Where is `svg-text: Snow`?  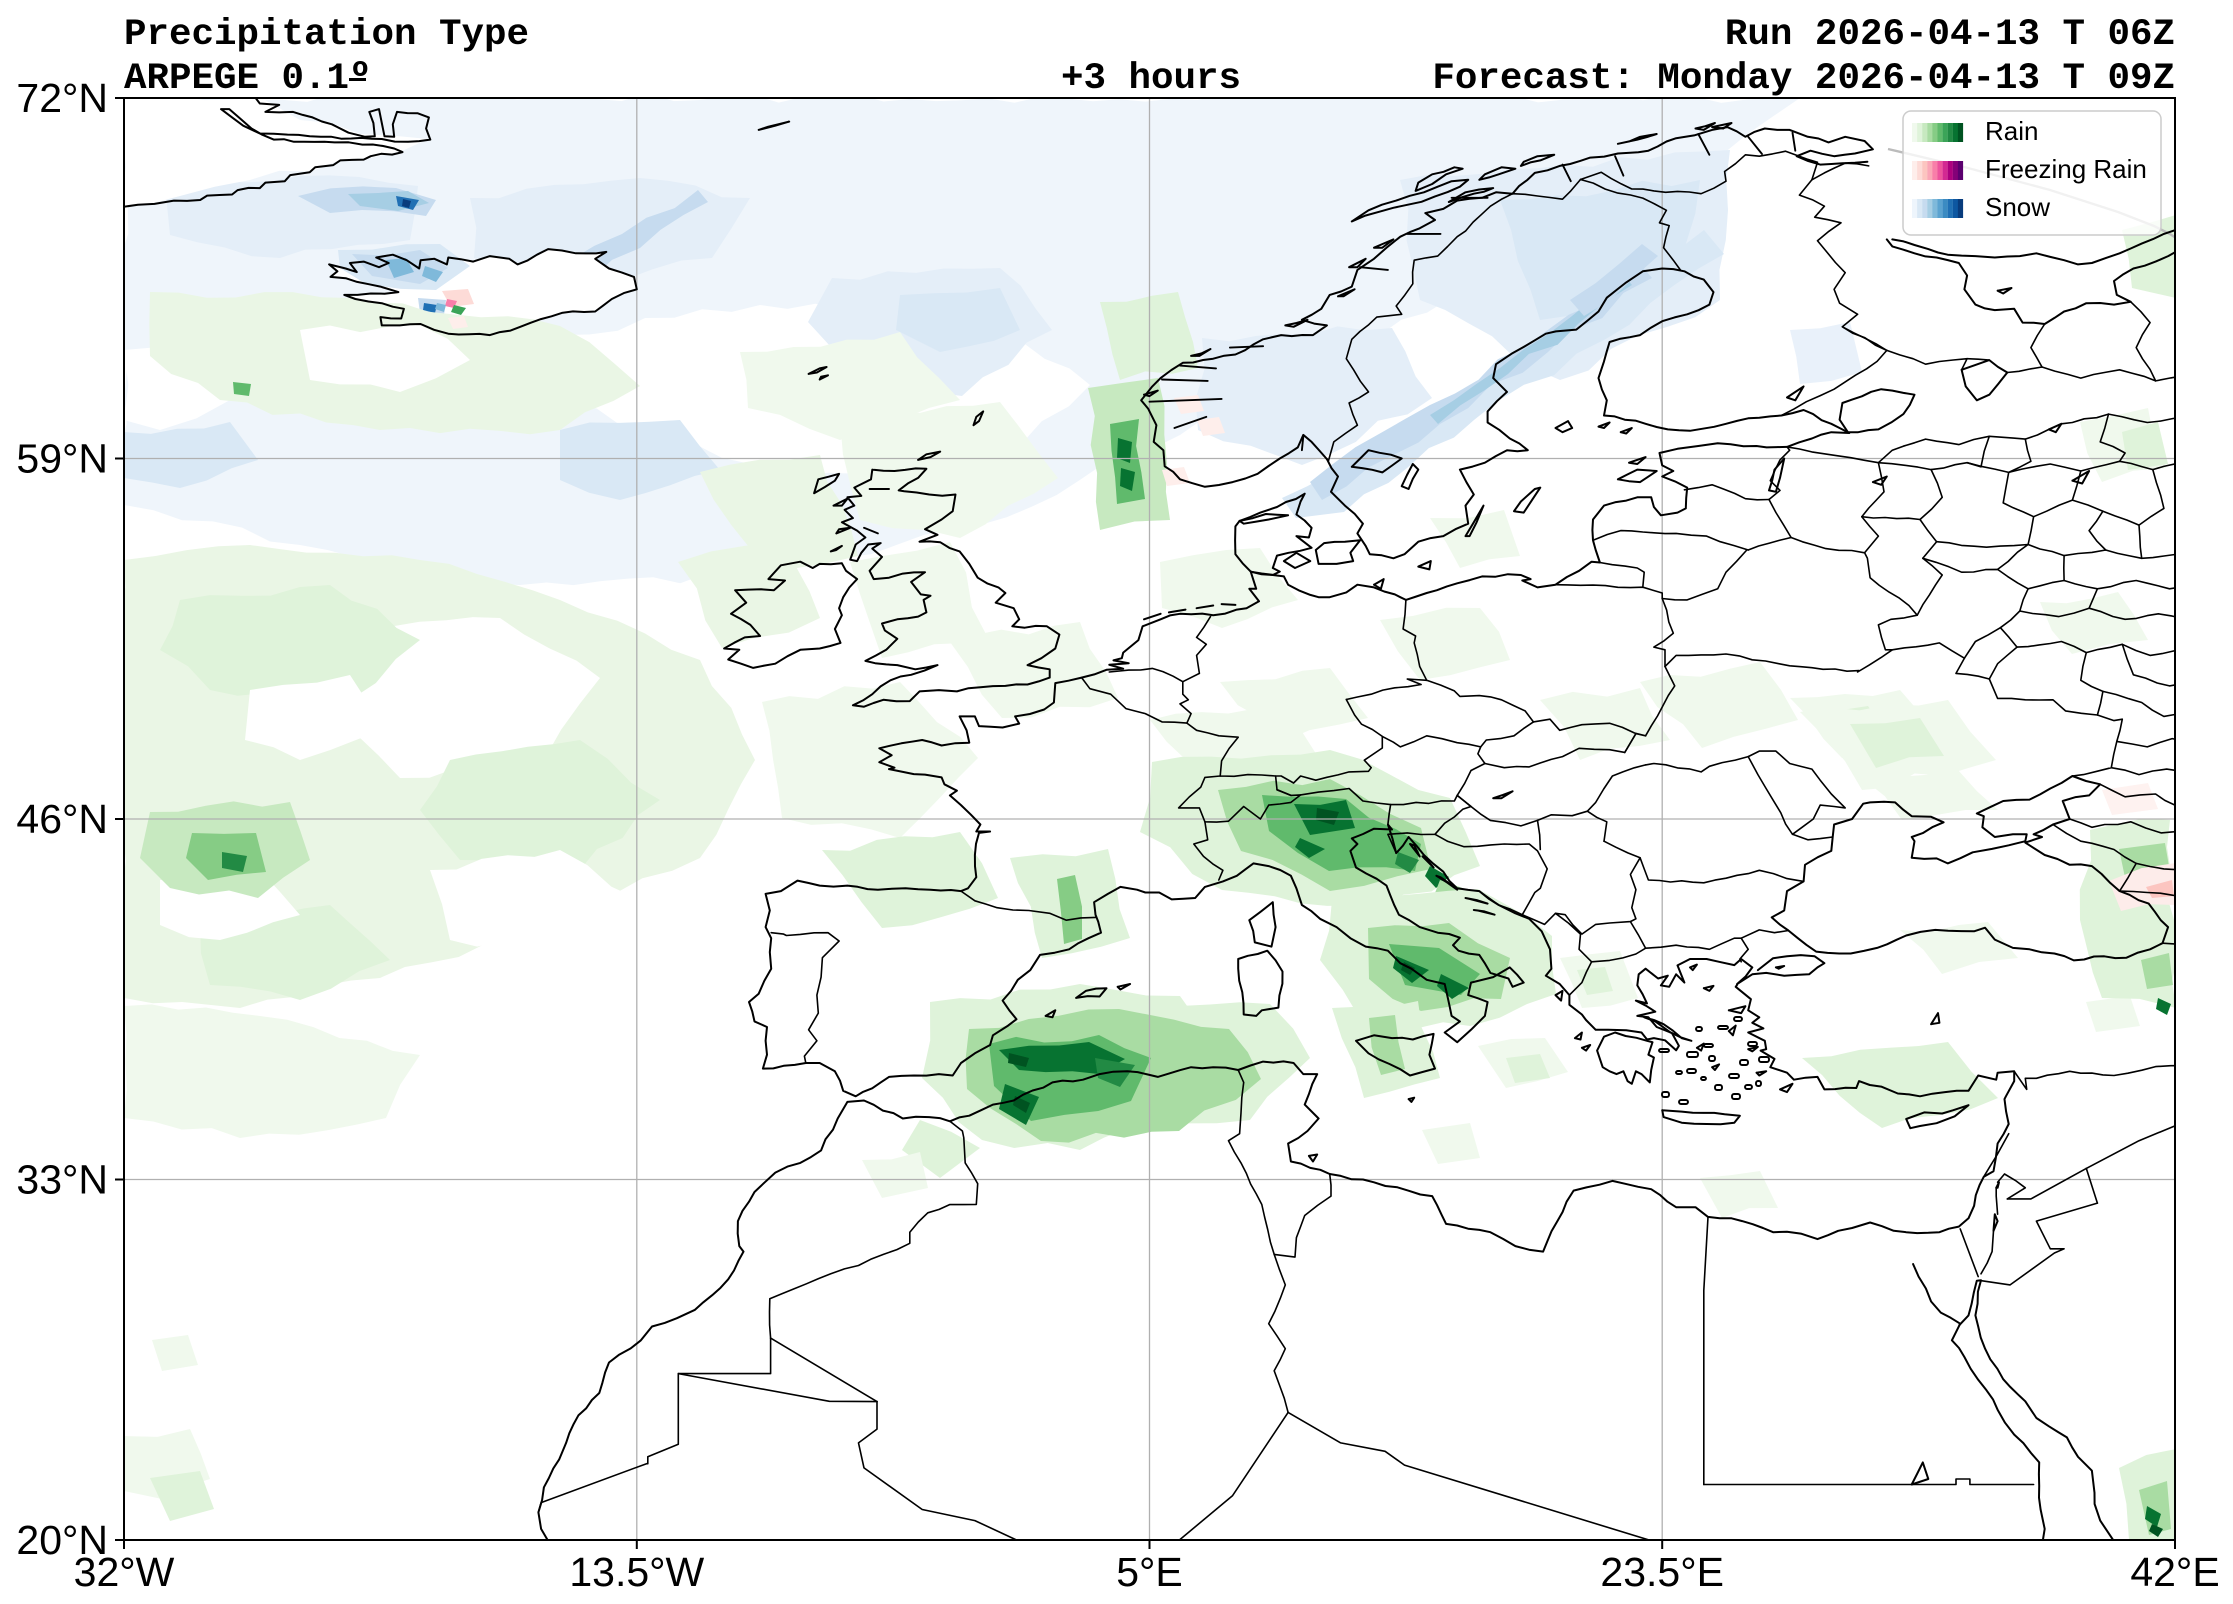 svg-text: Snow is located at coordinates (2017, 207).